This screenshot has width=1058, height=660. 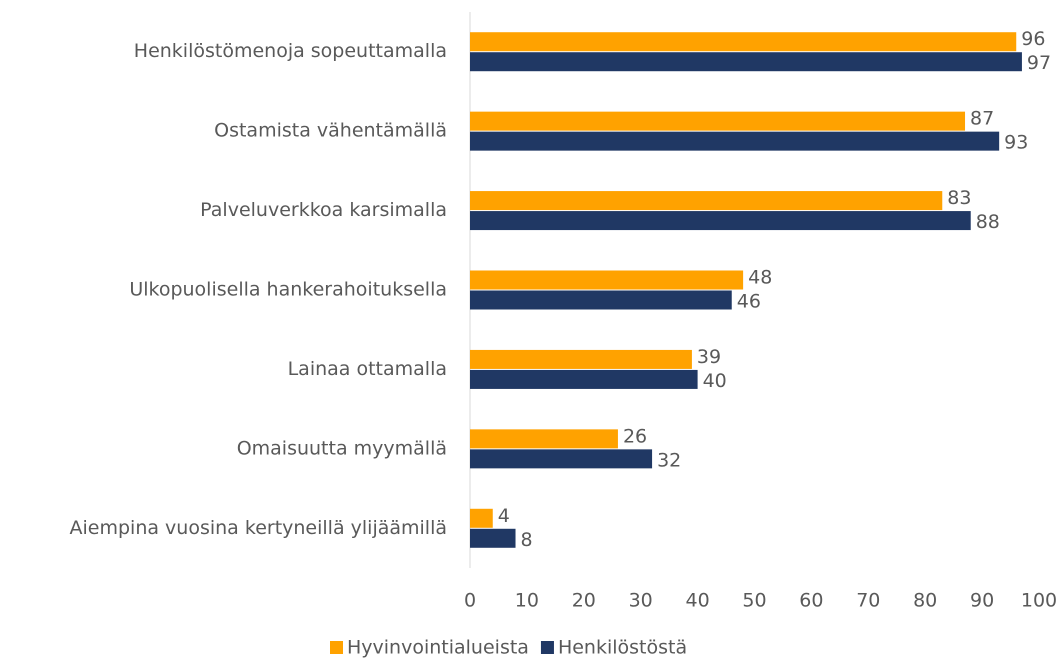 I want to click on x-tick-label: 70, so click(x=868, y=601).